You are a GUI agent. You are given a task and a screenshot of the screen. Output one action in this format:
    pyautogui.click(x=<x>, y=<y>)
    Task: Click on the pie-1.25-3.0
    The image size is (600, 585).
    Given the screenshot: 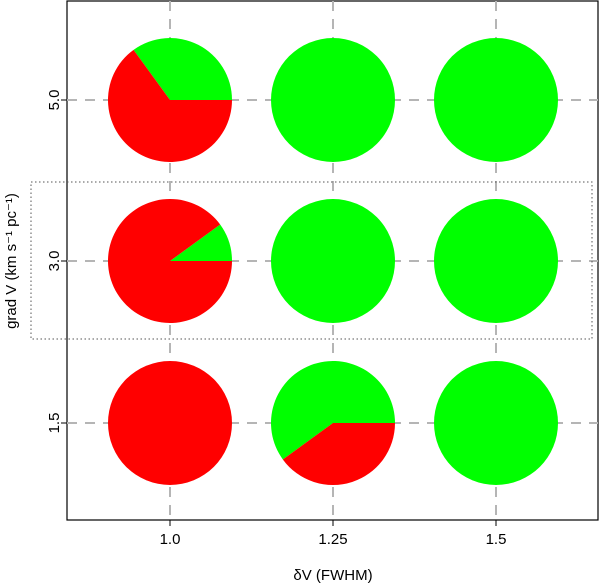 What is the action you would take?
    pyautogui.click(x=333, y=261)
    